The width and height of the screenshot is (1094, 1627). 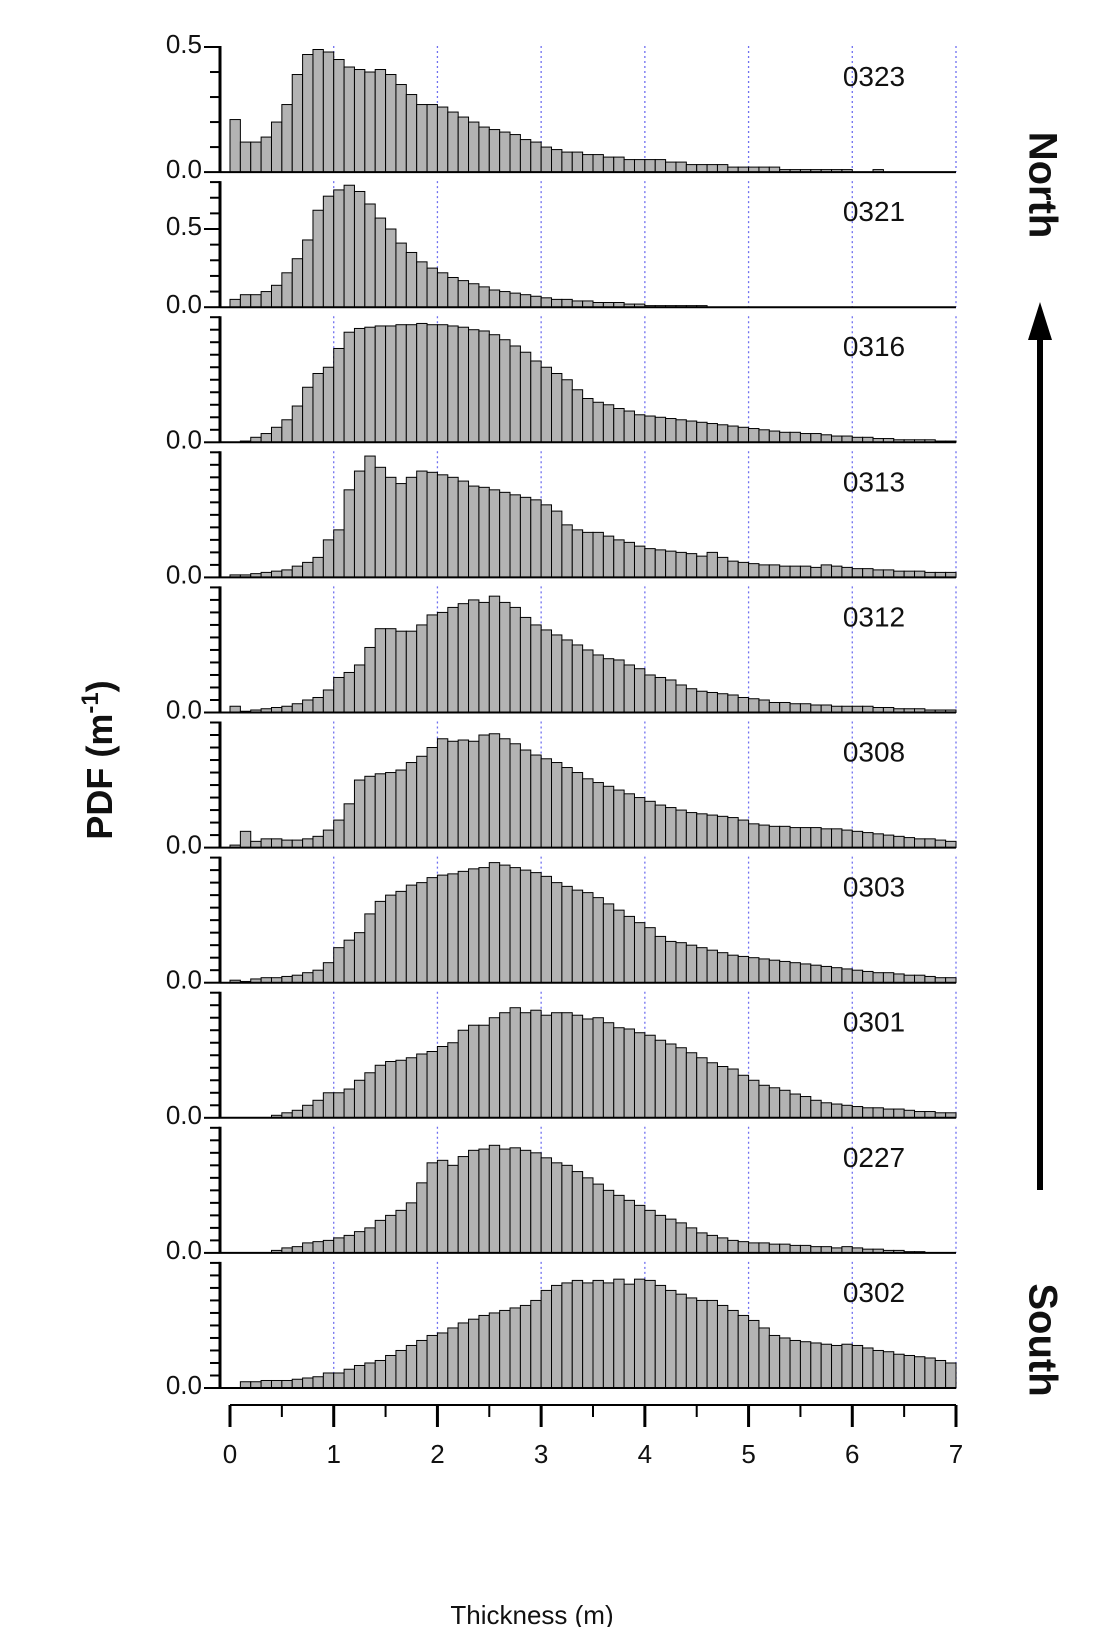 I want to click on x-axis-title: Thickness (m), so click(x=531, y=1613).